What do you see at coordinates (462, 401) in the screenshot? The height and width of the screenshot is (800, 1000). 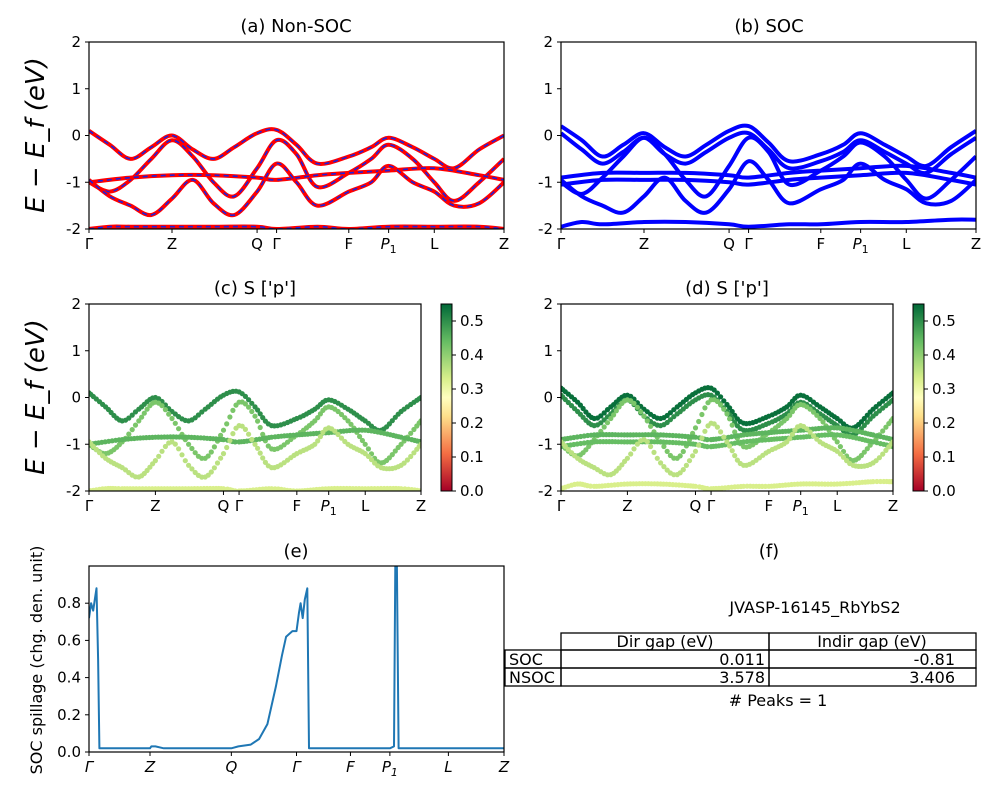 I see `panel-c-colorbar: 0.0 0.1 0.2 0.3 0.4 0.5` at bounding box center [462, 401].